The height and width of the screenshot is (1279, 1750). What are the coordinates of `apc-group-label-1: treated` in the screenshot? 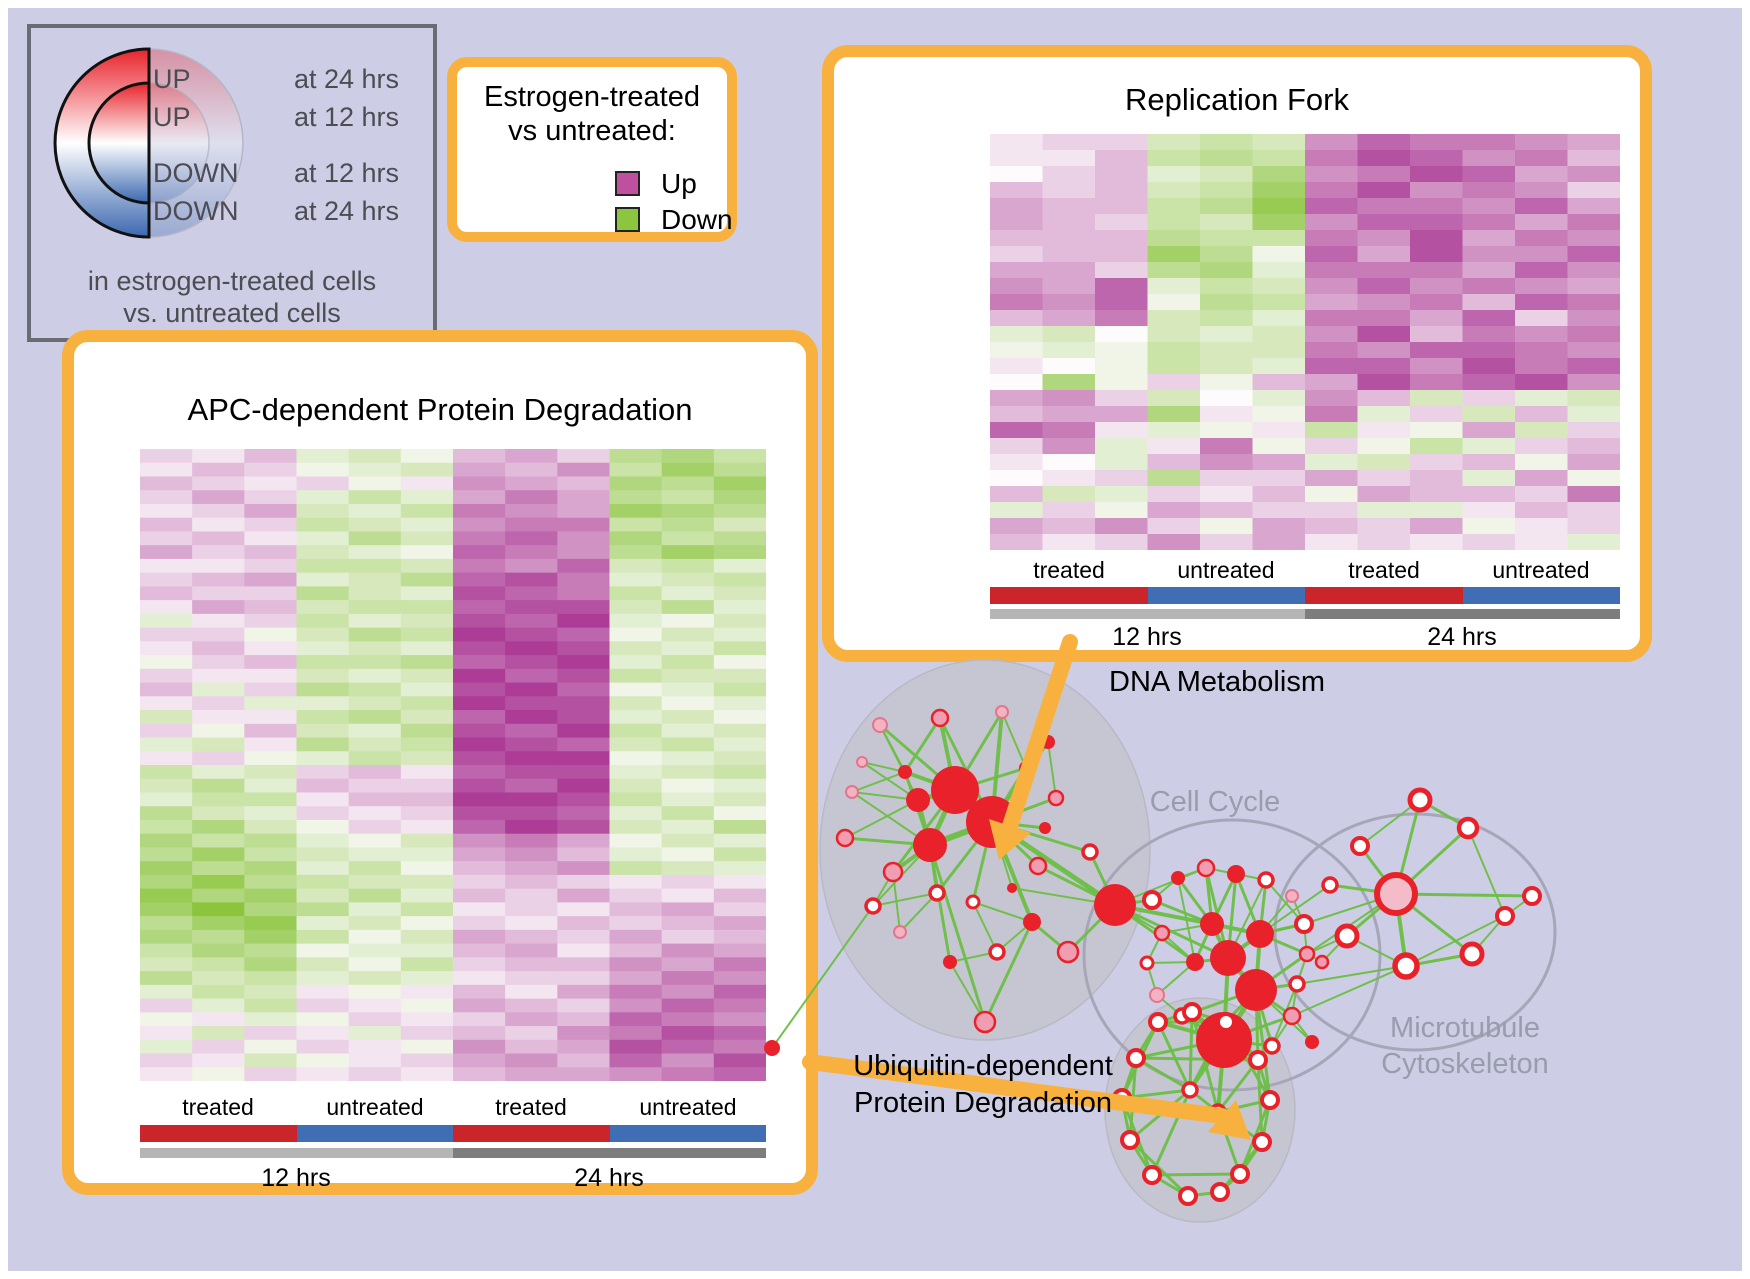 It's located at (218, 1107).